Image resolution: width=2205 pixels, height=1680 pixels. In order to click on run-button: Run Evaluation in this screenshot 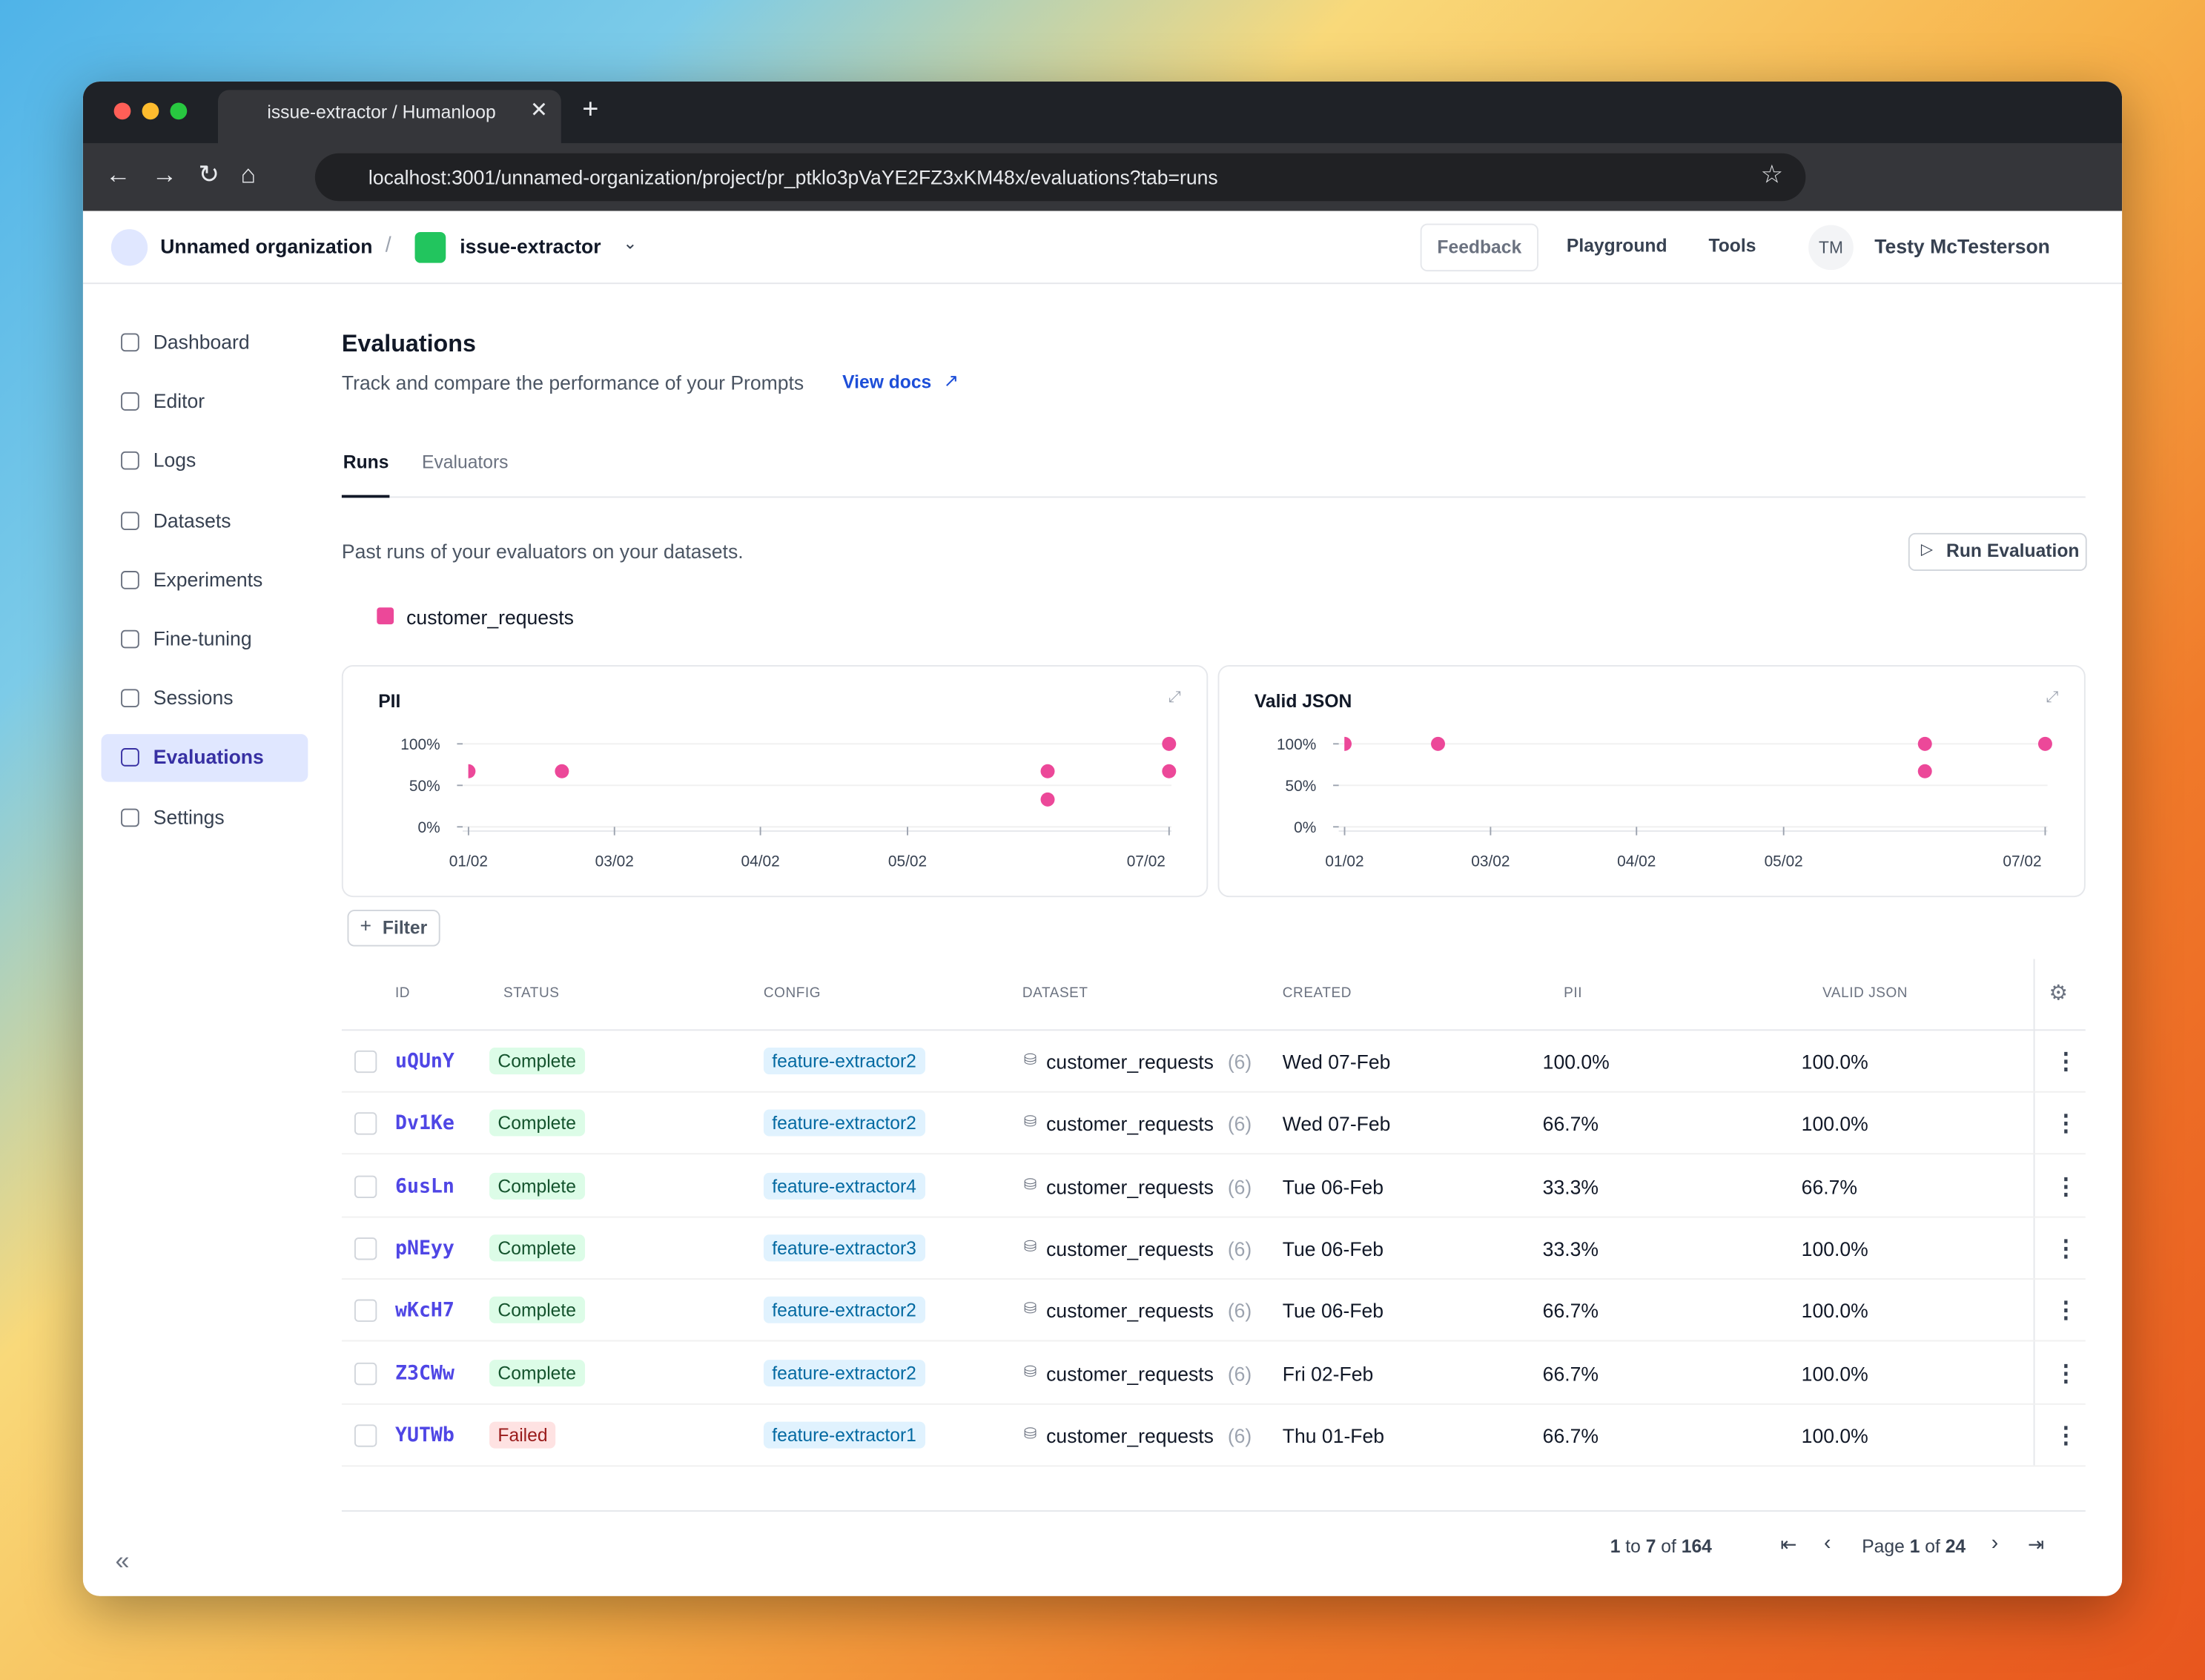, I will do `click(2013, 550)`.